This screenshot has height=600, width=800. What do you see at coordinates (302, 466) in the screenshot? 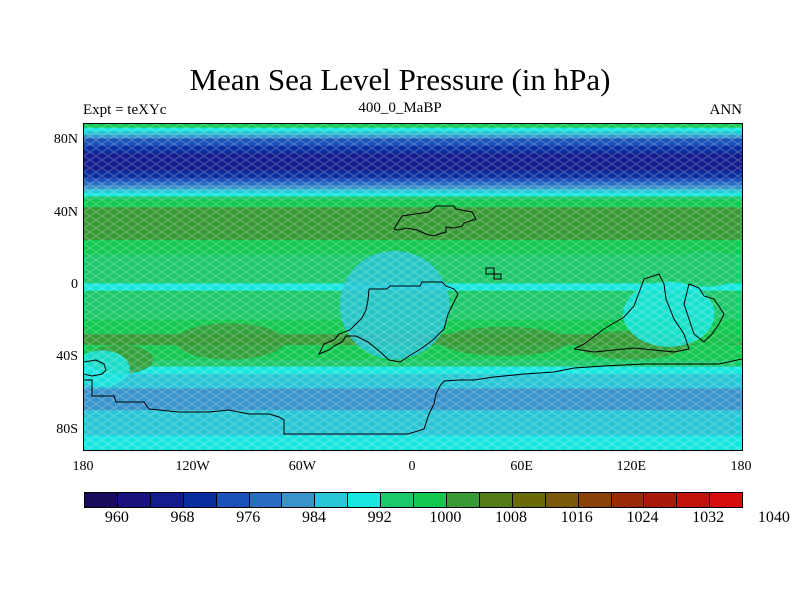
I see `lon-tick-label: 60W` at bounding box center [302, 466].